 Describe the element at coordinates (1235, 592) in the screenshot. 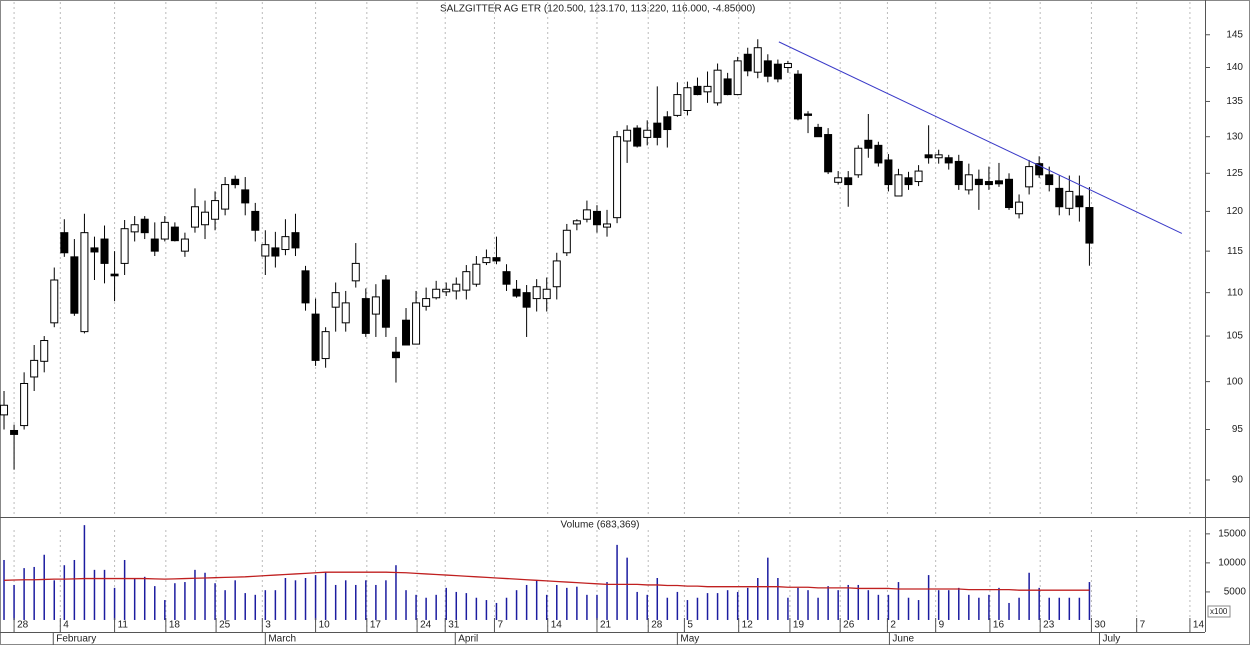

I see `y-tick-label: 5000` at that location.